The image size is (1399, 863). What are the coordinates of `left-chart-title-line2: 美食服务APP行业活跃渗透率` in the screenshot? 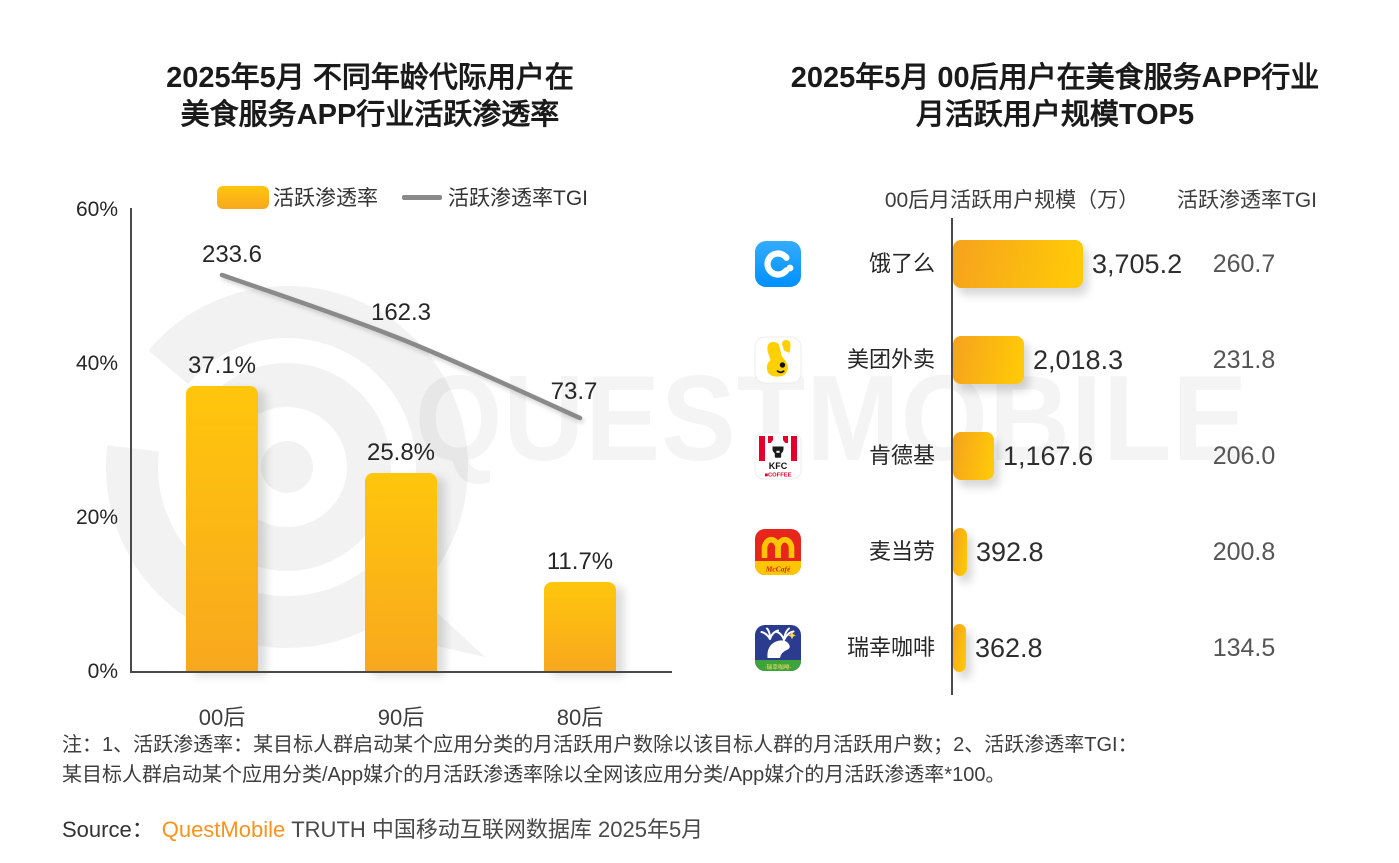 It's located at (370, 115).